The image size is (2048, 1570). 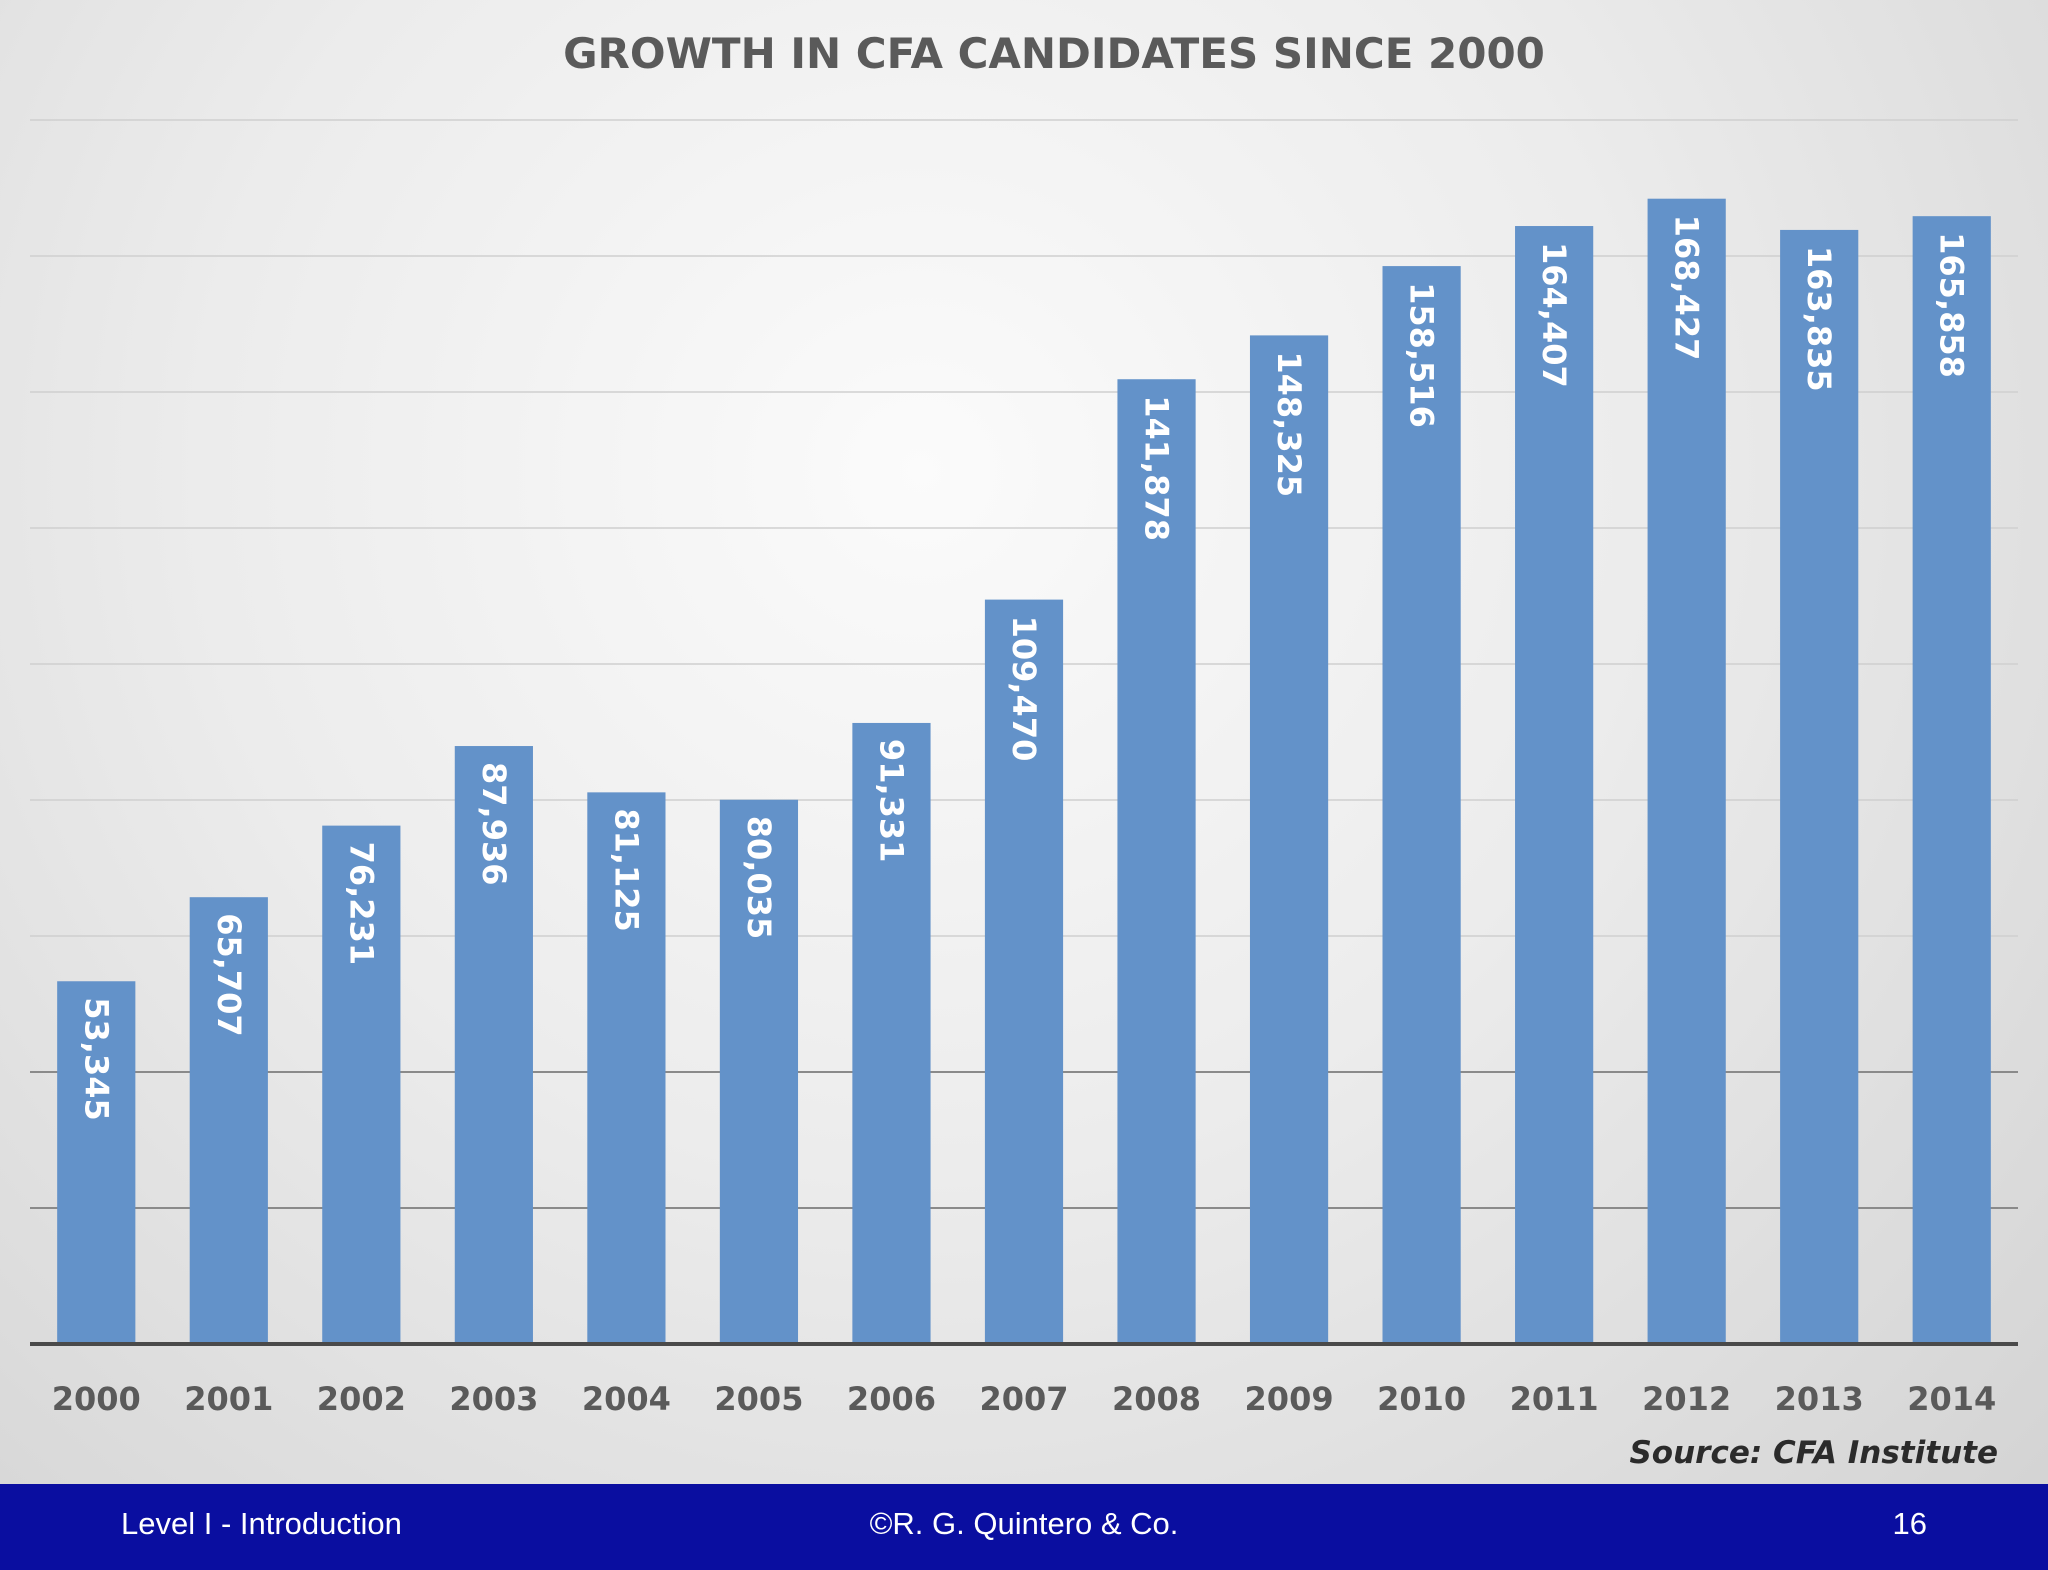 I want to click on chart-title: GROWTH IN CFA CANDIDATES SINCE 2000, so click(x=1054, y=53).